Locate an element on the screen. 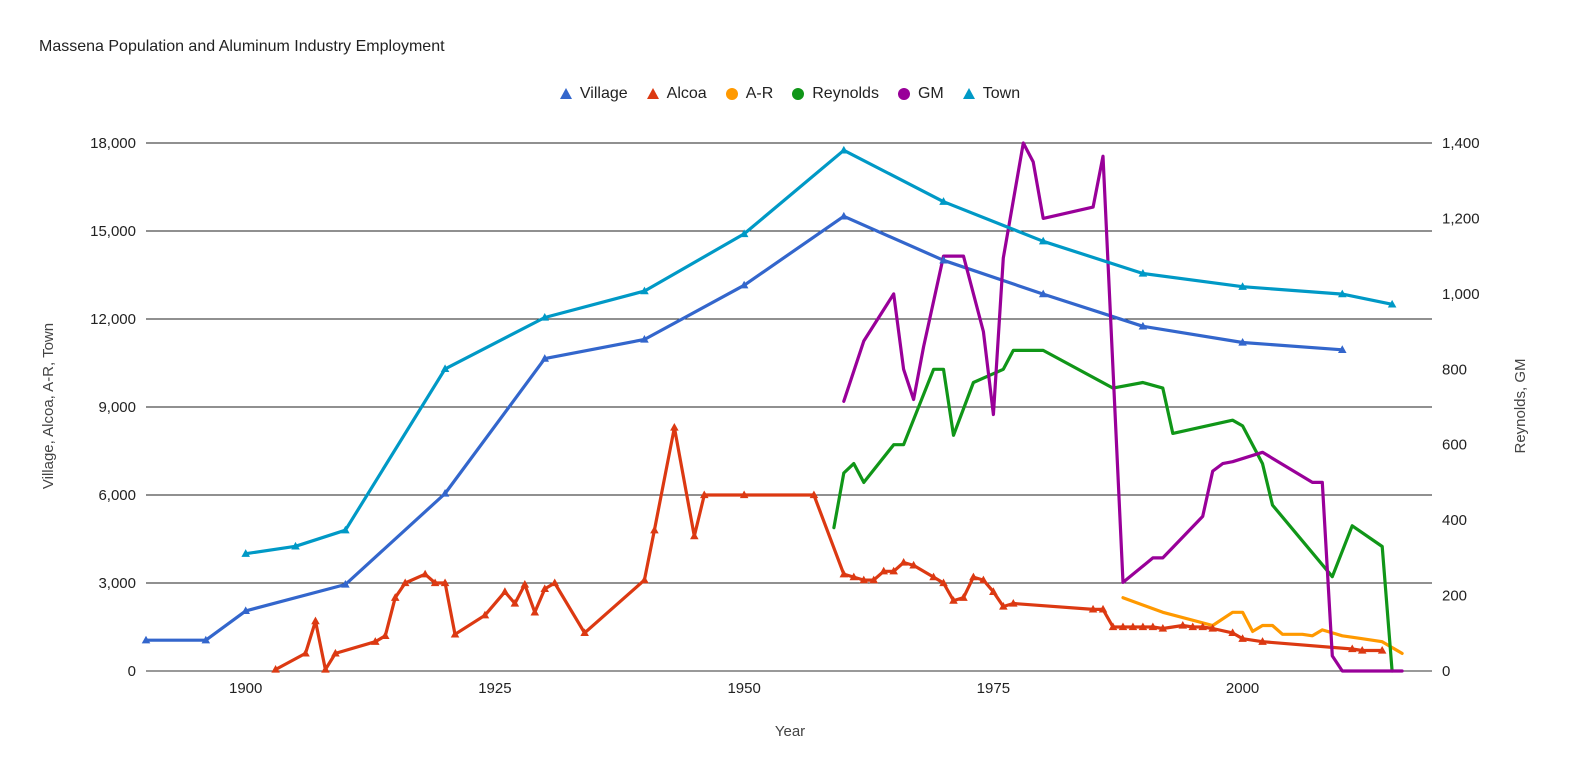 The image size is (1579, 784). legend-item-alcoa: Alcoa is located at coordinates (676, 94).